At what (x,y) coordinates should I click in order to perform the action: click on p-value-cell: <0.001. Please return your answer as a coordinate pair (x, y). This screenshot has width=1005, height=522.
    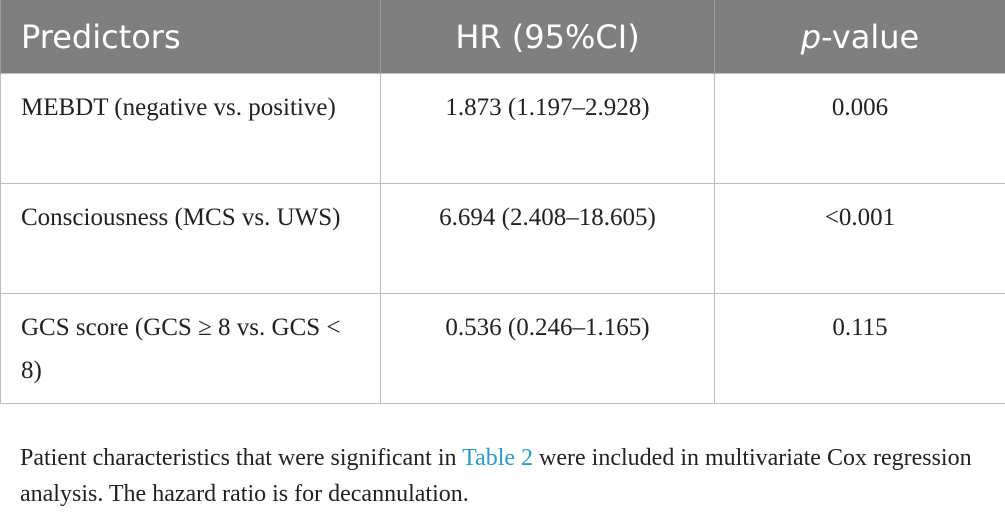
    Looking at the image, I should click on (859, 238).